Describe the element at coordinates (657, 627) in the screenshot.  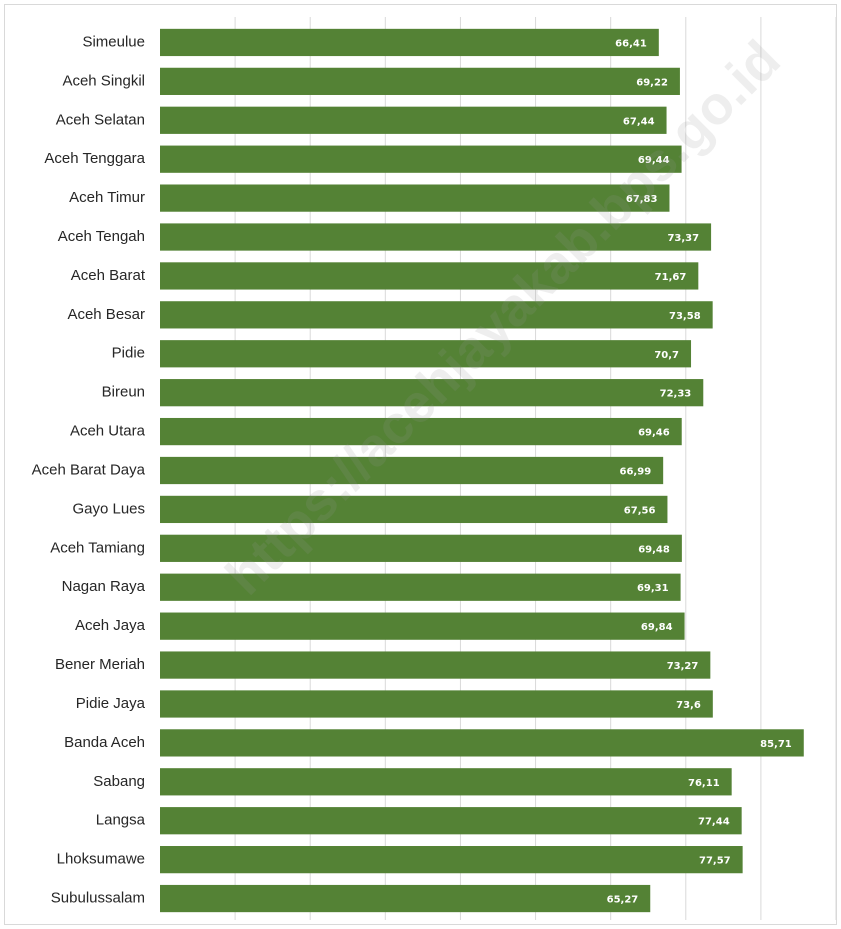
I see `data-label: 69,84` at that location.